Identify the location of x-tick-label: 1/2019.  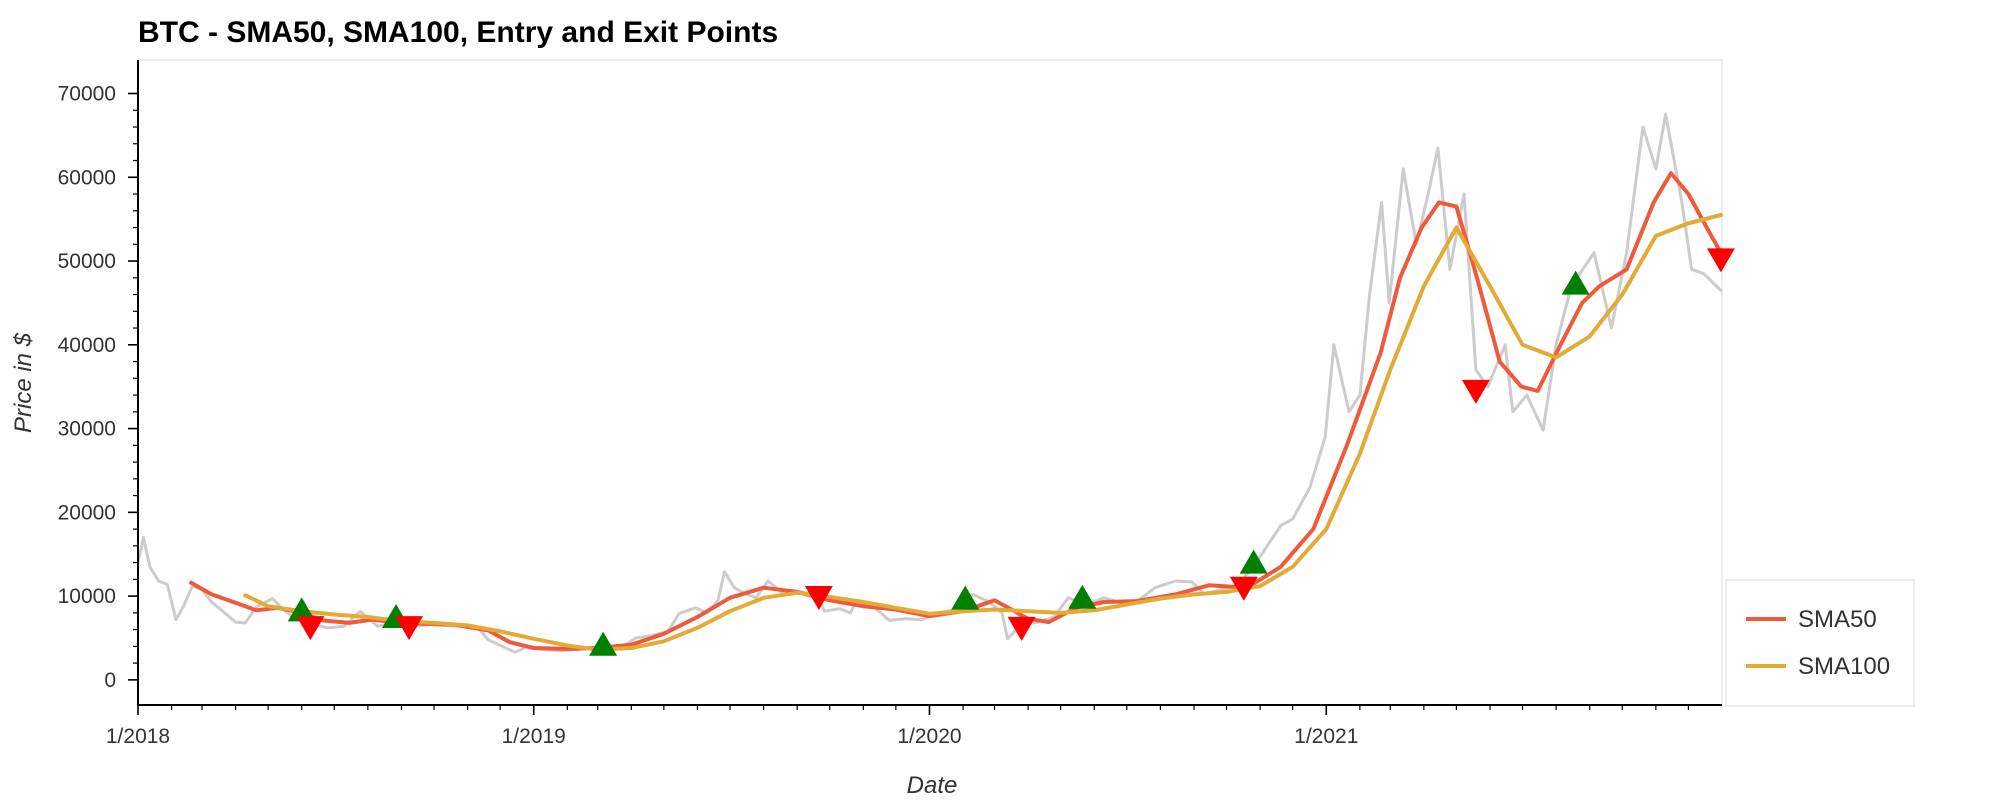
(534, 736).